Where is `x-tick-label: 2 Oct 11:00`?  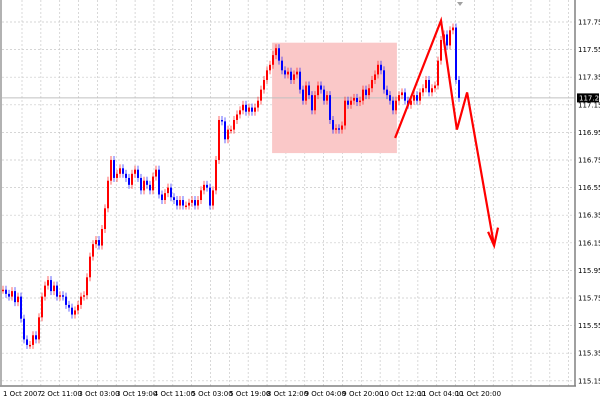 x-tick-label: 2 Oct 11:00 is located at coordinates (61, 394).